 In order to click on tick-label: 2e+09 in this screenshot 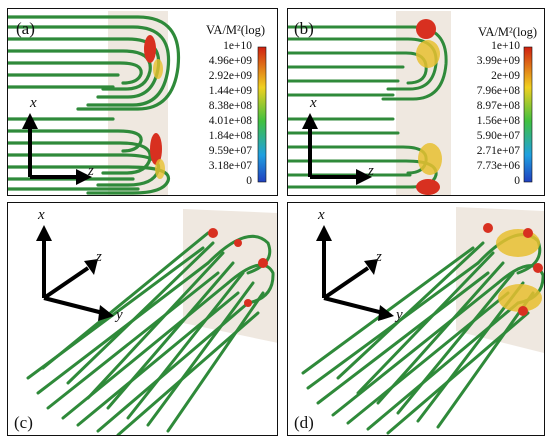, I will do `click(505, 76)`.